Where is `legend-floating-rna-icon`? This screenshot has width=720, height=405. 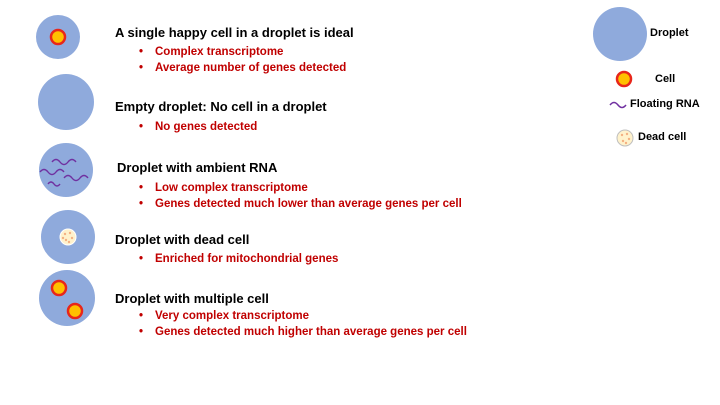 legend-floating-rna-icon is located at coordinates (618, 105).